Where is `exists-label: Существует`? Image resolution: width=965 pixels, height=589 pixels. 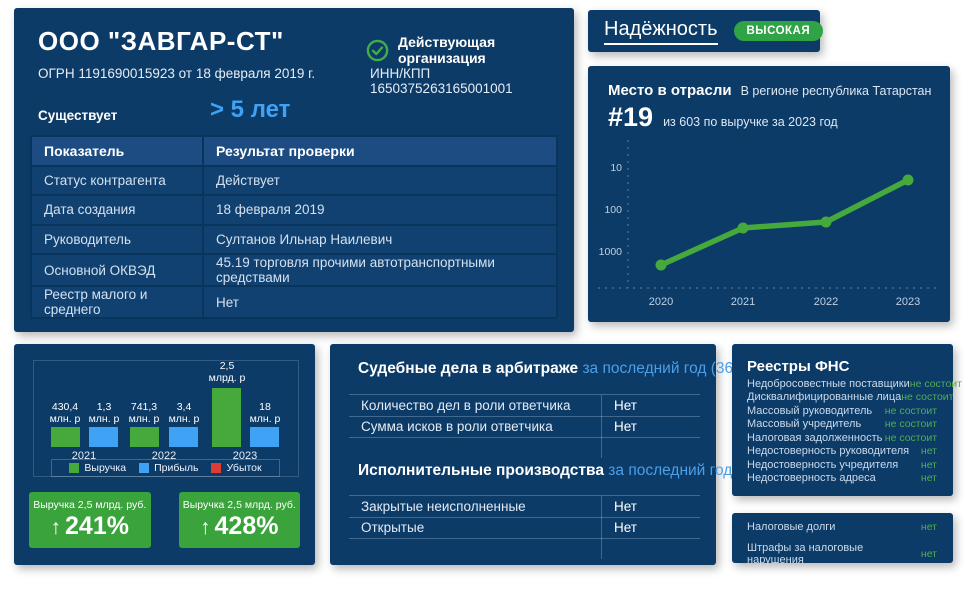
exists-label: Существует is located at coordinates (78, 115).